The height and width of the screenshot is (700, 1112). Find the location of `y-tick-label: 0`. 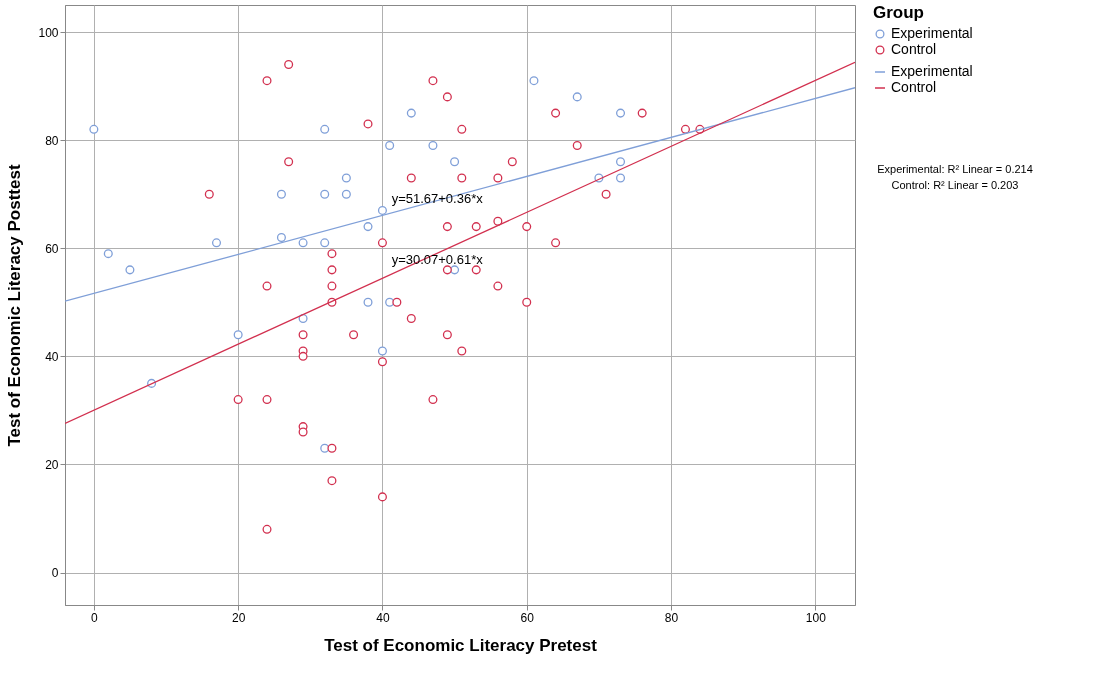

y-tick-label: 0 is located at coordinates (55, 573).